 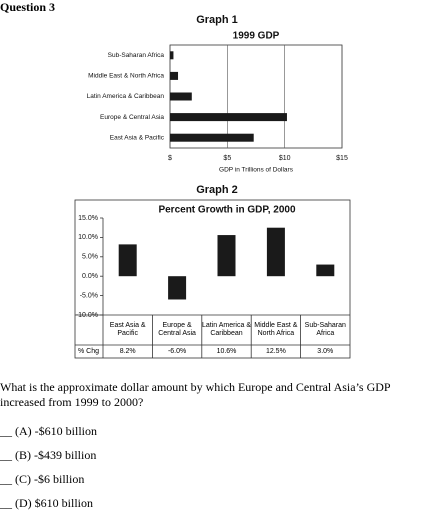 What do you see at coordinates (90, 276) in the screenshot?
I see `y-tick-label: 0.0%` at bounding box center [90, 276].